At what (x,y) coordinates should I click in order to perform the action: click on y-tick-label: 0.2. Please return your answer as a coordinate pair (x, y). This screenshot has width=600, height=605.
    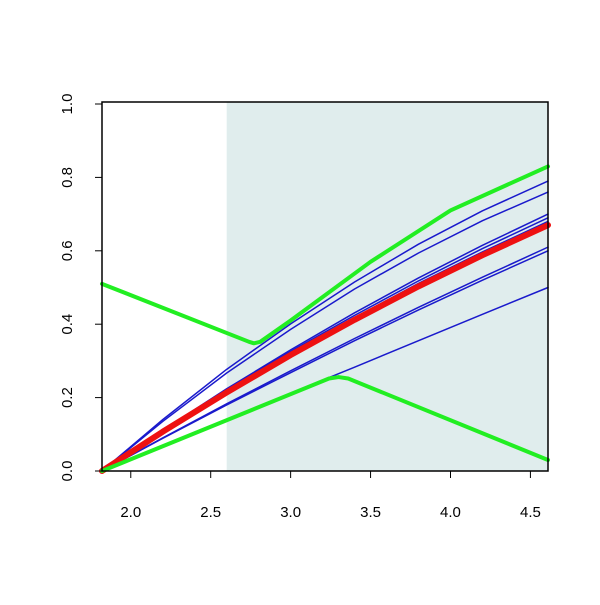
    Looking at the image, I should click on (67, 397).